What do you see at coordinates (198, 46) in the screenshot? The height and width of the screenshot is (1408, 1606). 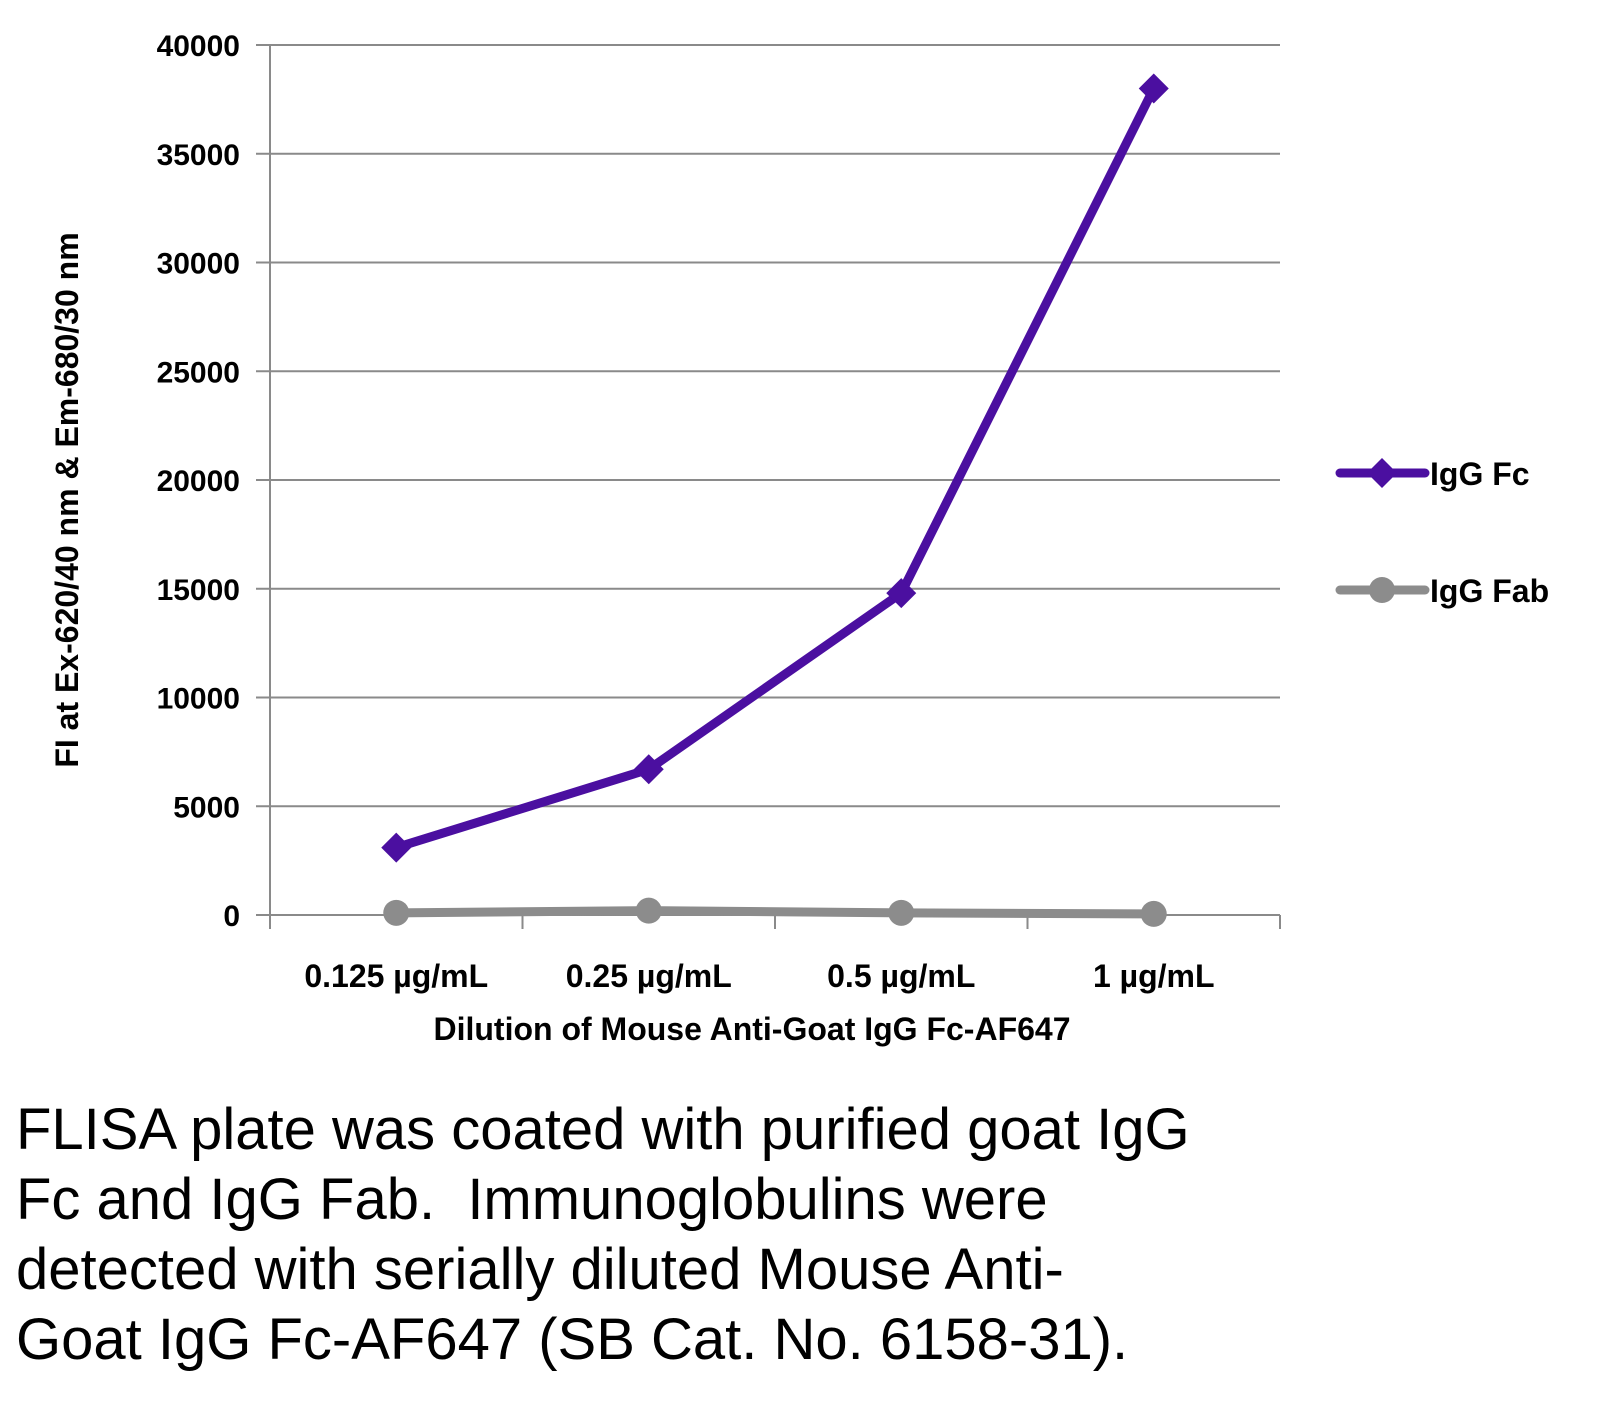 I see `y-tick-label: 40000` at bounding box center [198, 46].